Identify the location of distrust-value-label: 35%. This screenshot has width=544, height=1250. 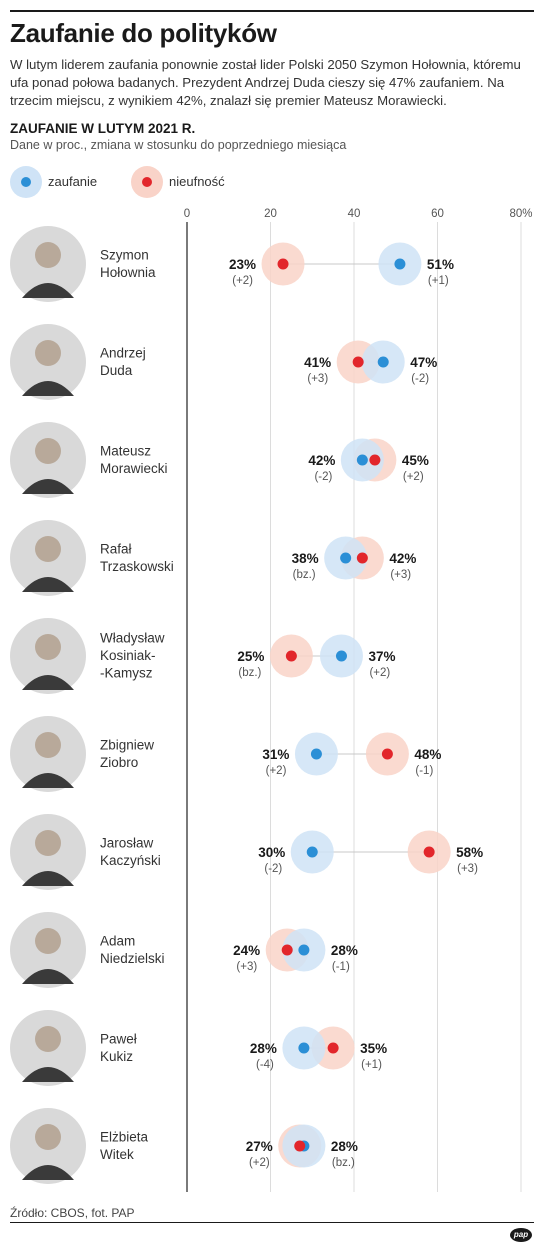
(373, 1048).